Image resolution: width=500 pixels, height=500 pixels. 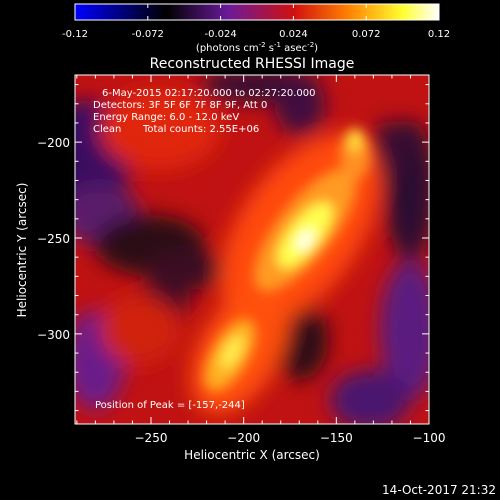 I want to click on annotation-time-range: 6-May-2015 02:17:20.000 to 02:27:20.000, so click(x=208, y=93).